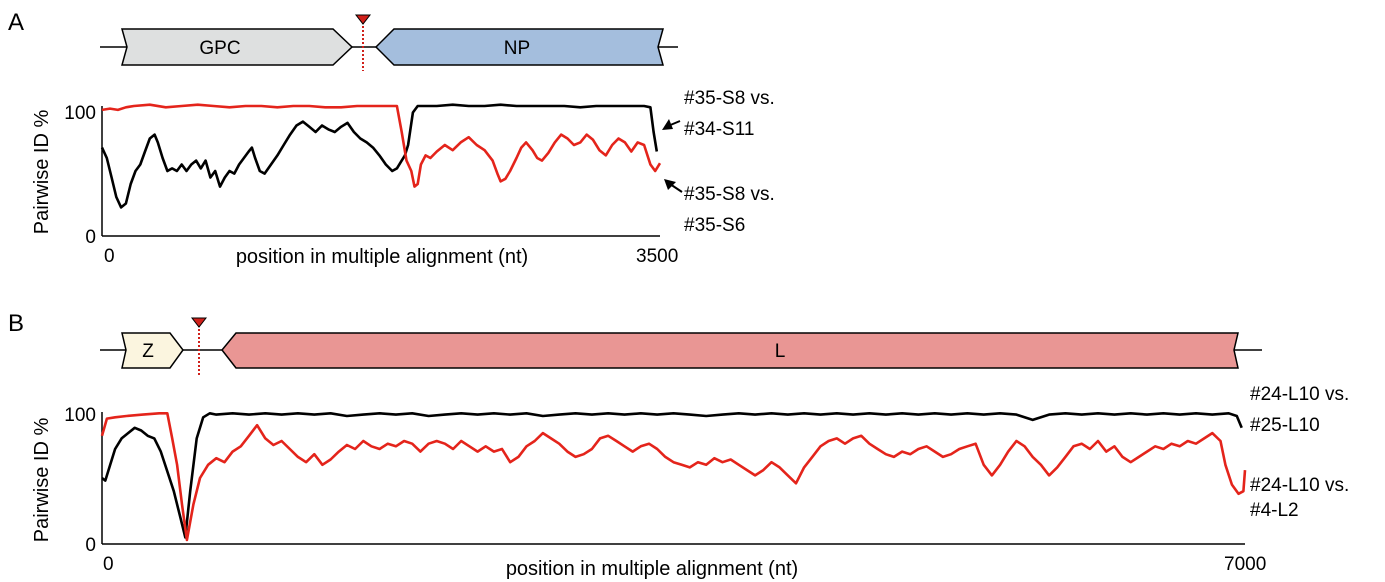 The image size is (1385, 582). Describe the element at coordinates (80, 415) in the screenshot. I see `panel-b-y-tick-100: 100` at that location.